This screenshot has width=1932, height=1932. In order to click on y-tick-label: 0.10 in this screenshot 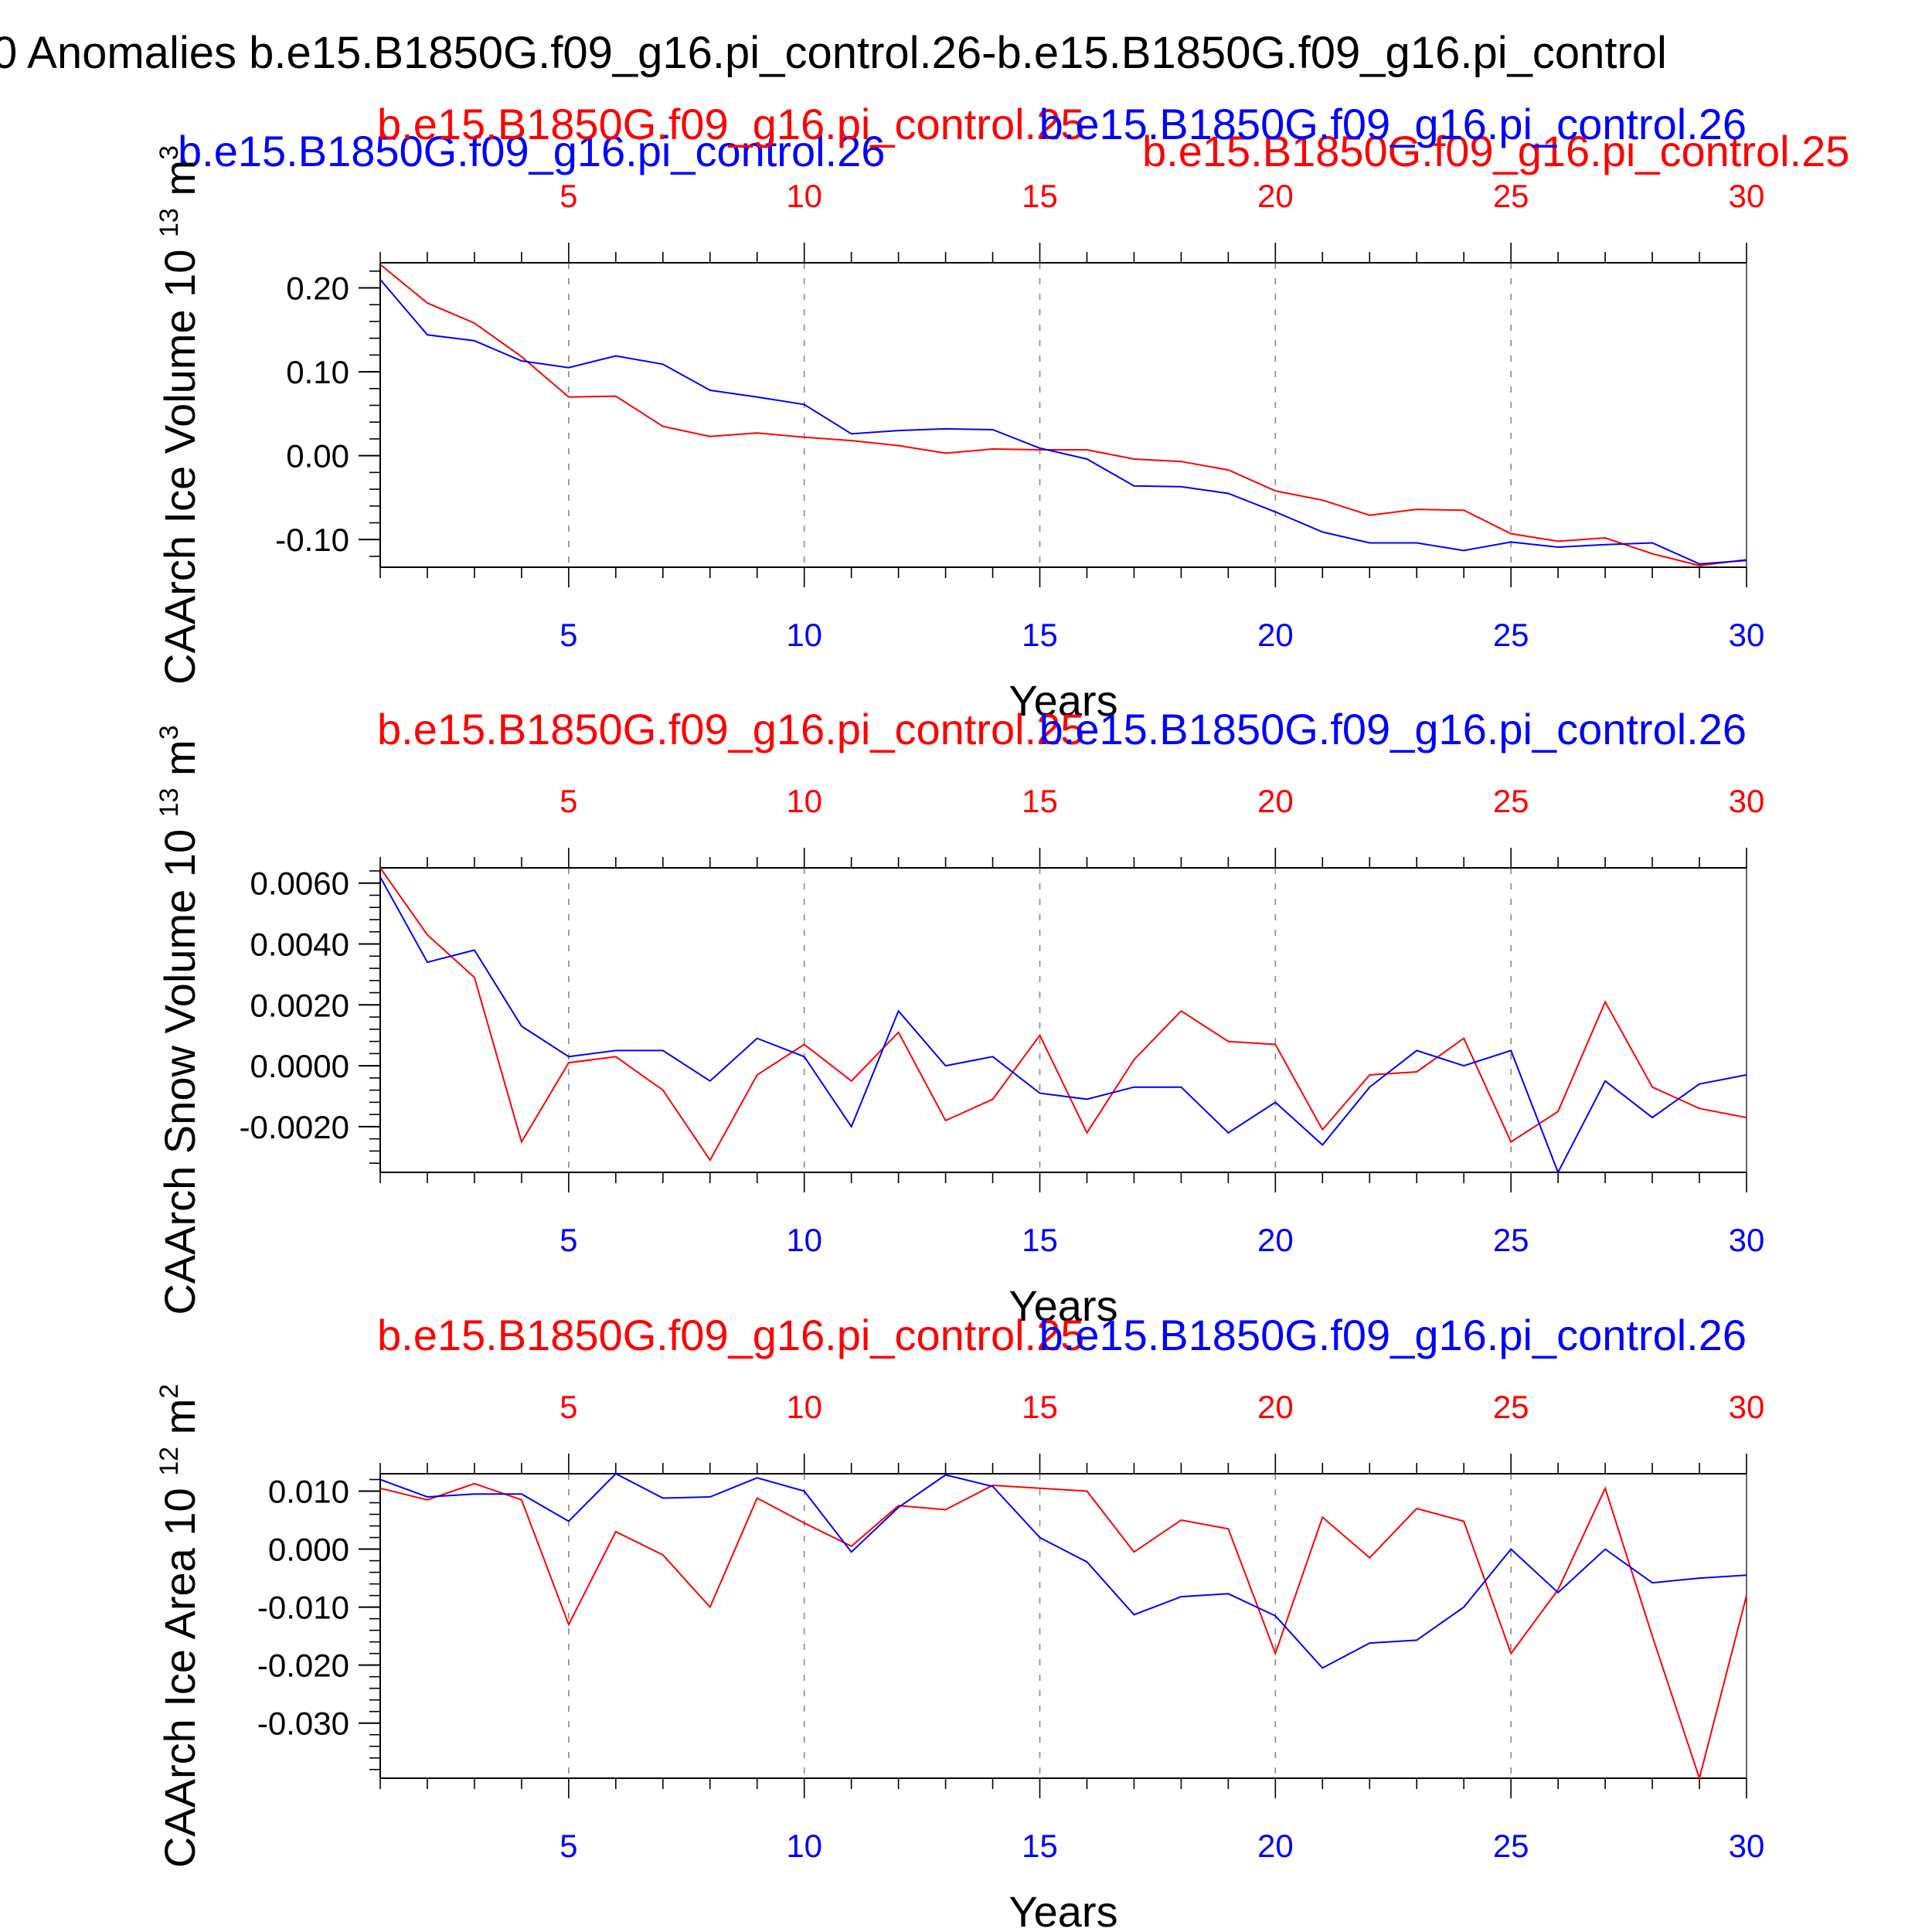, I will do `click(317, 372)`.